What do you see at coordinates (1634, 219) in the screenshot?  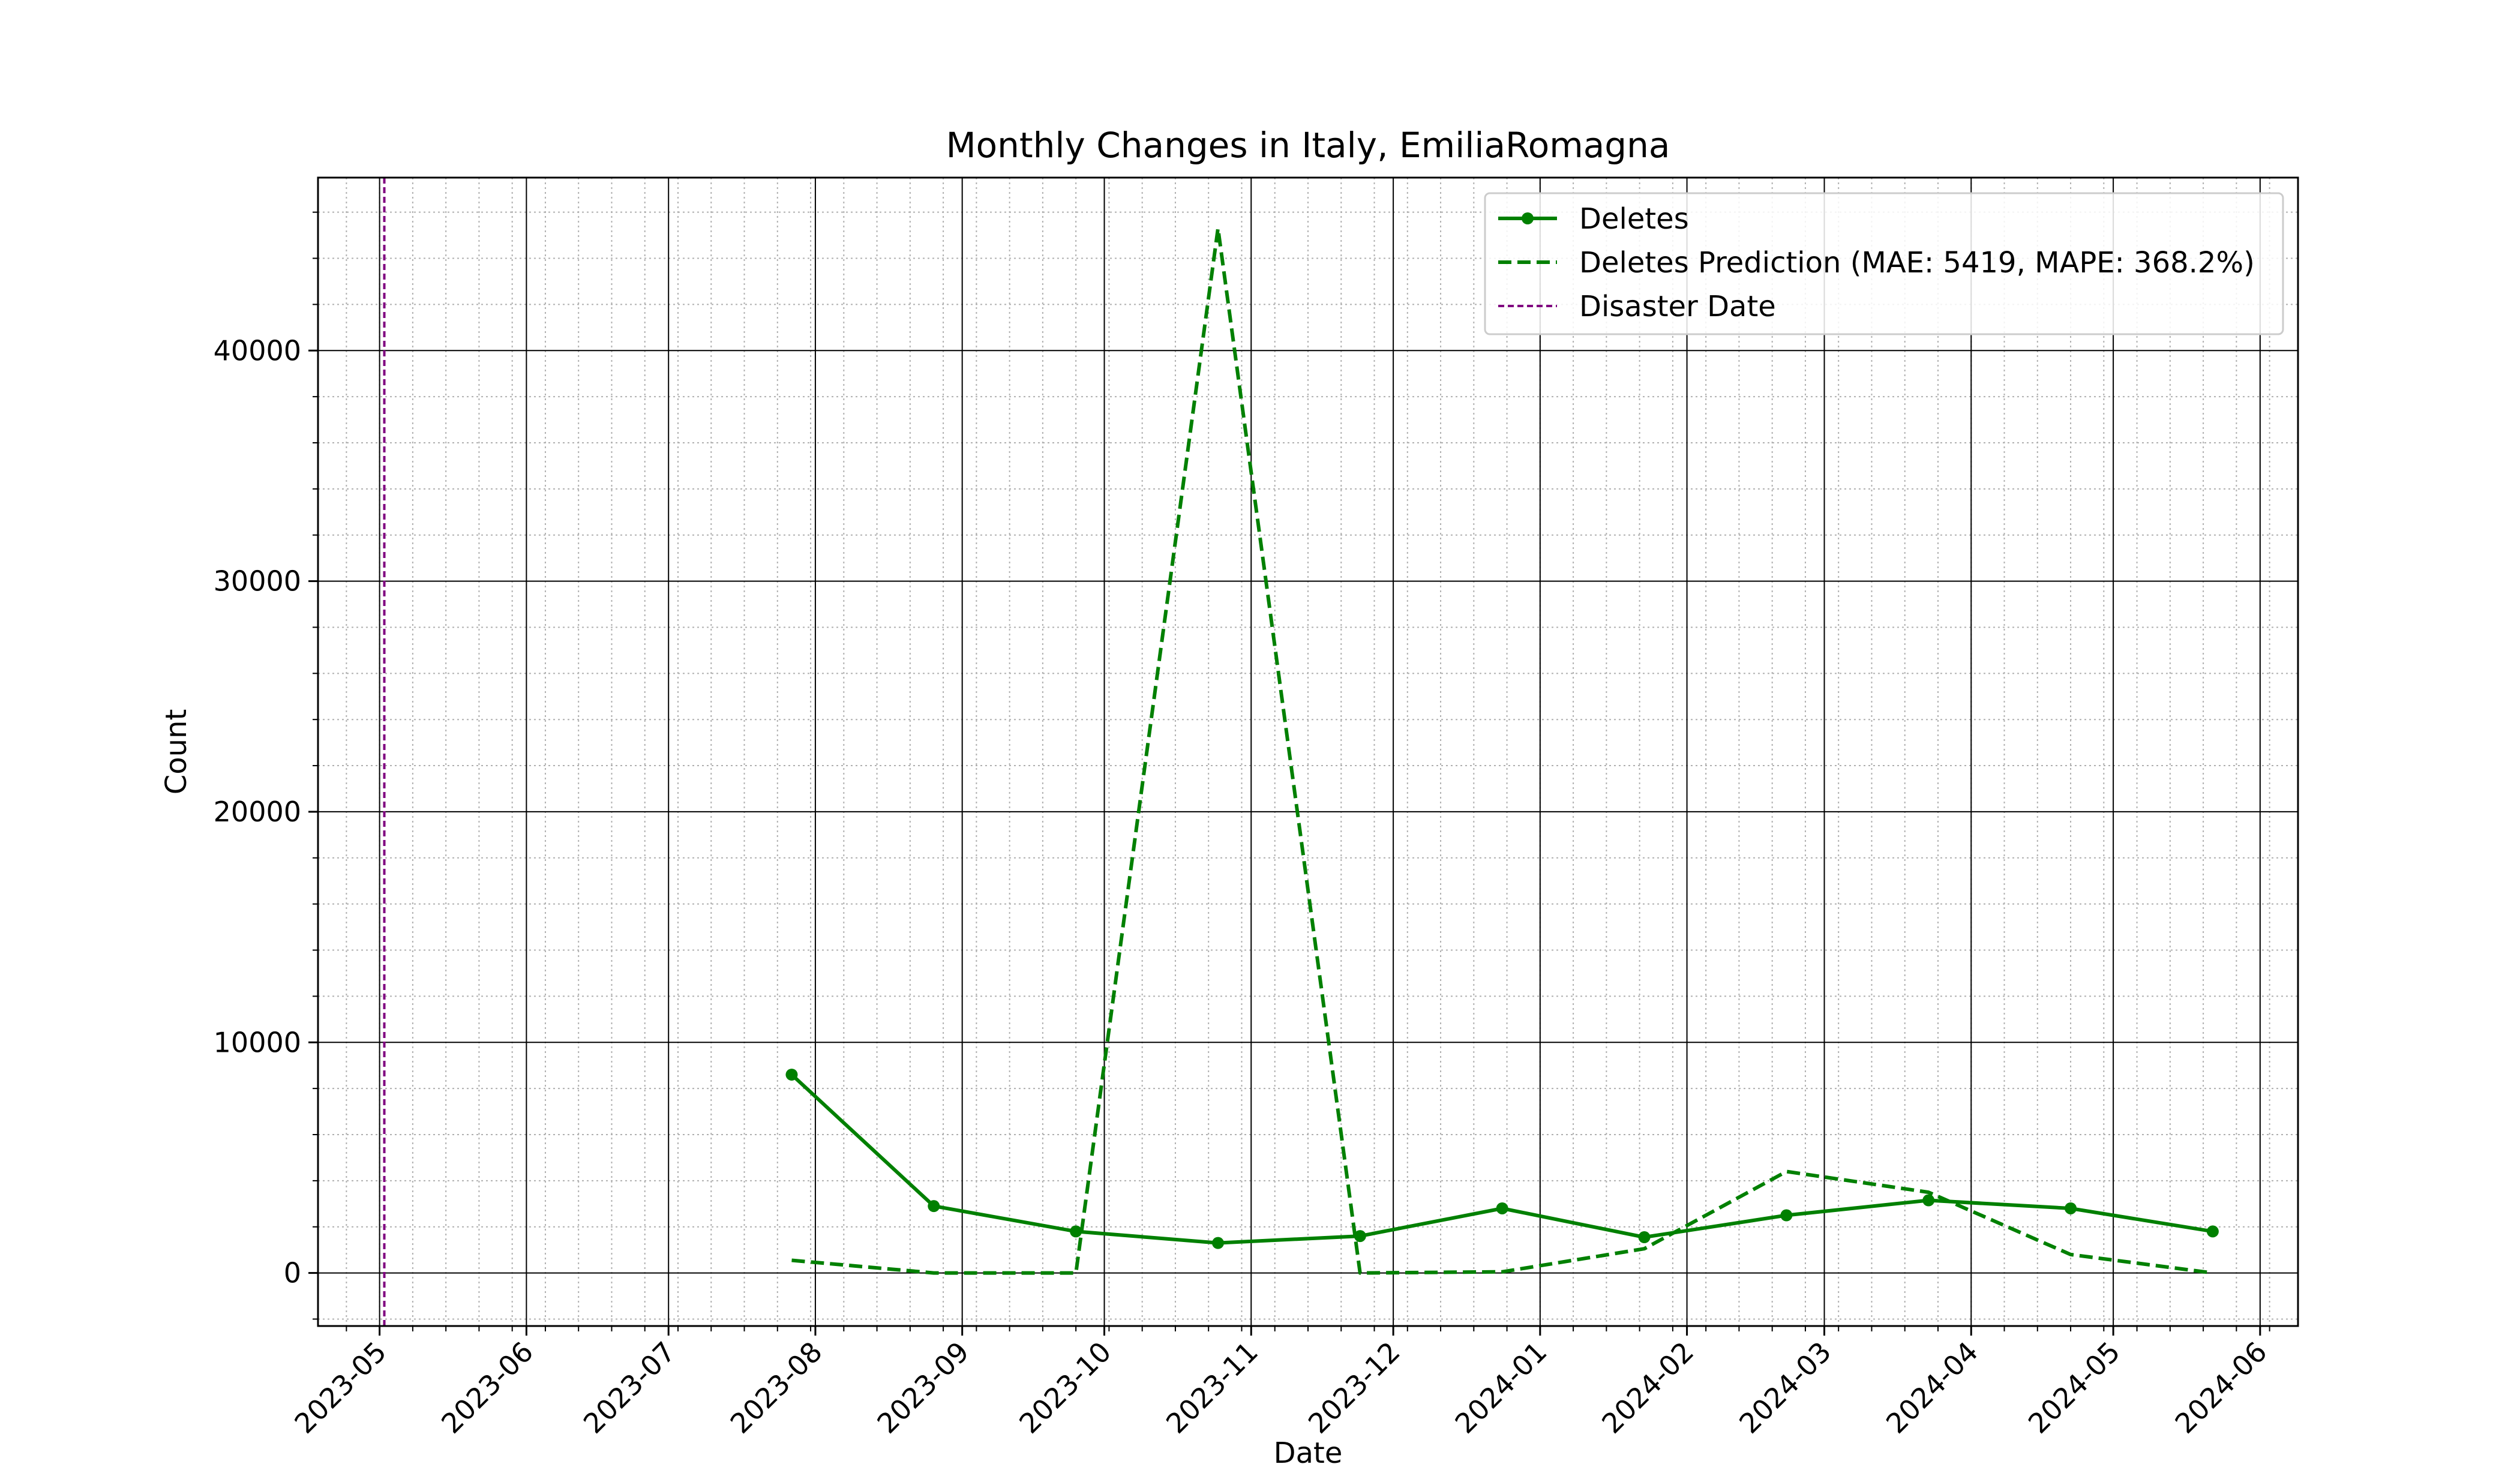 I see `legend-deletes-label: Deletes` at bounding box center [1634, 219].